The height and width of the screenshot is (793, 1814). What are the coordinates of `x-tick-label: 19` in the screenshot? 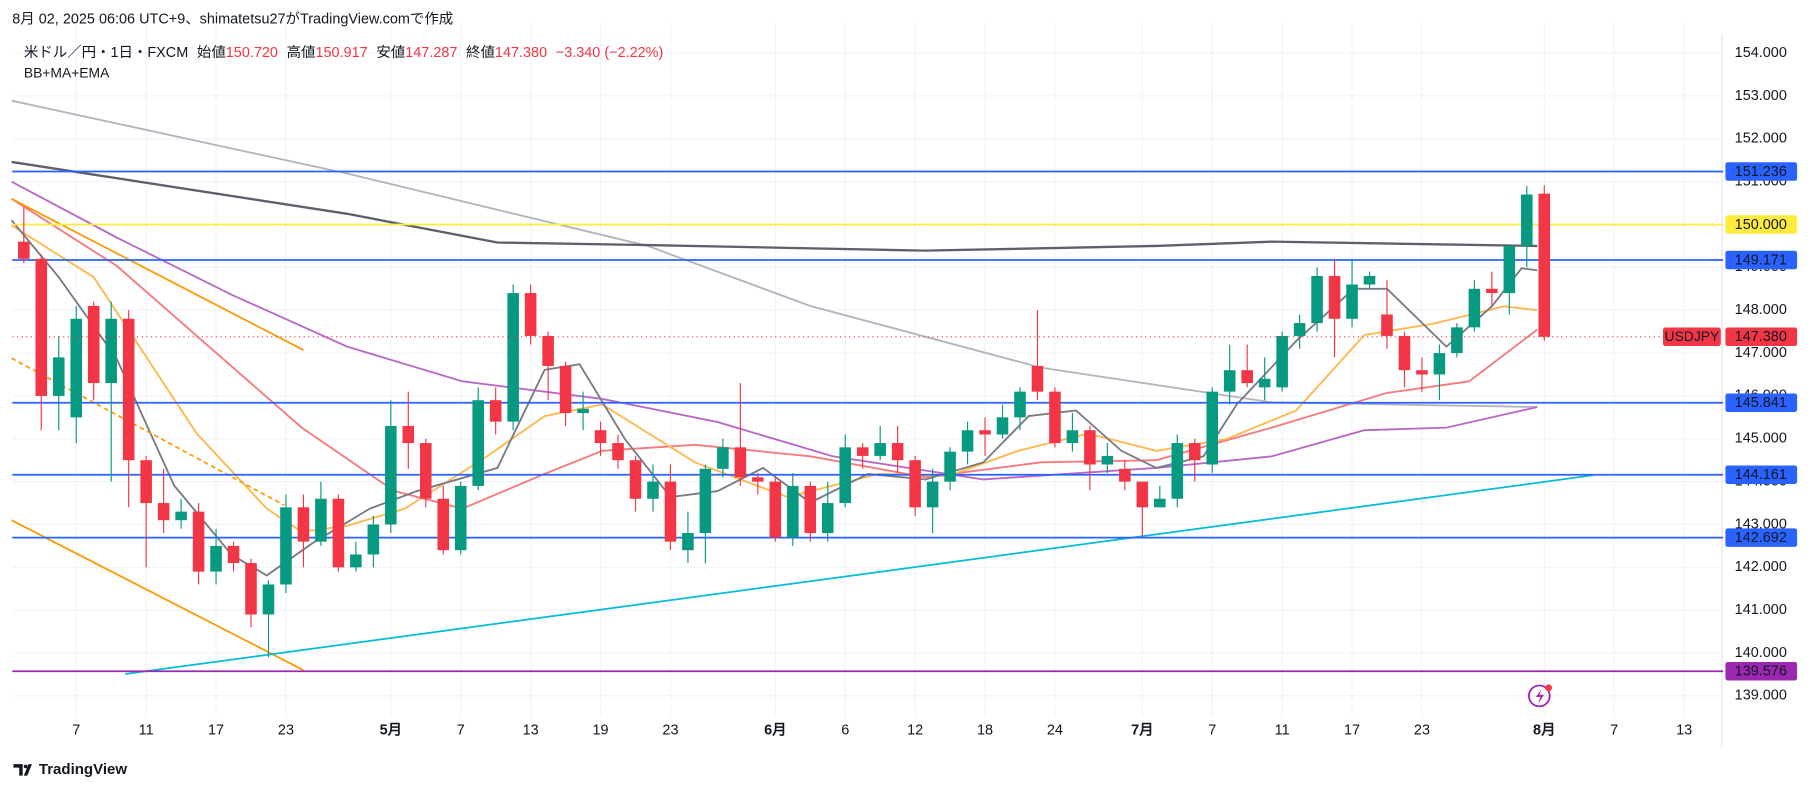 It's located at (601, 730).